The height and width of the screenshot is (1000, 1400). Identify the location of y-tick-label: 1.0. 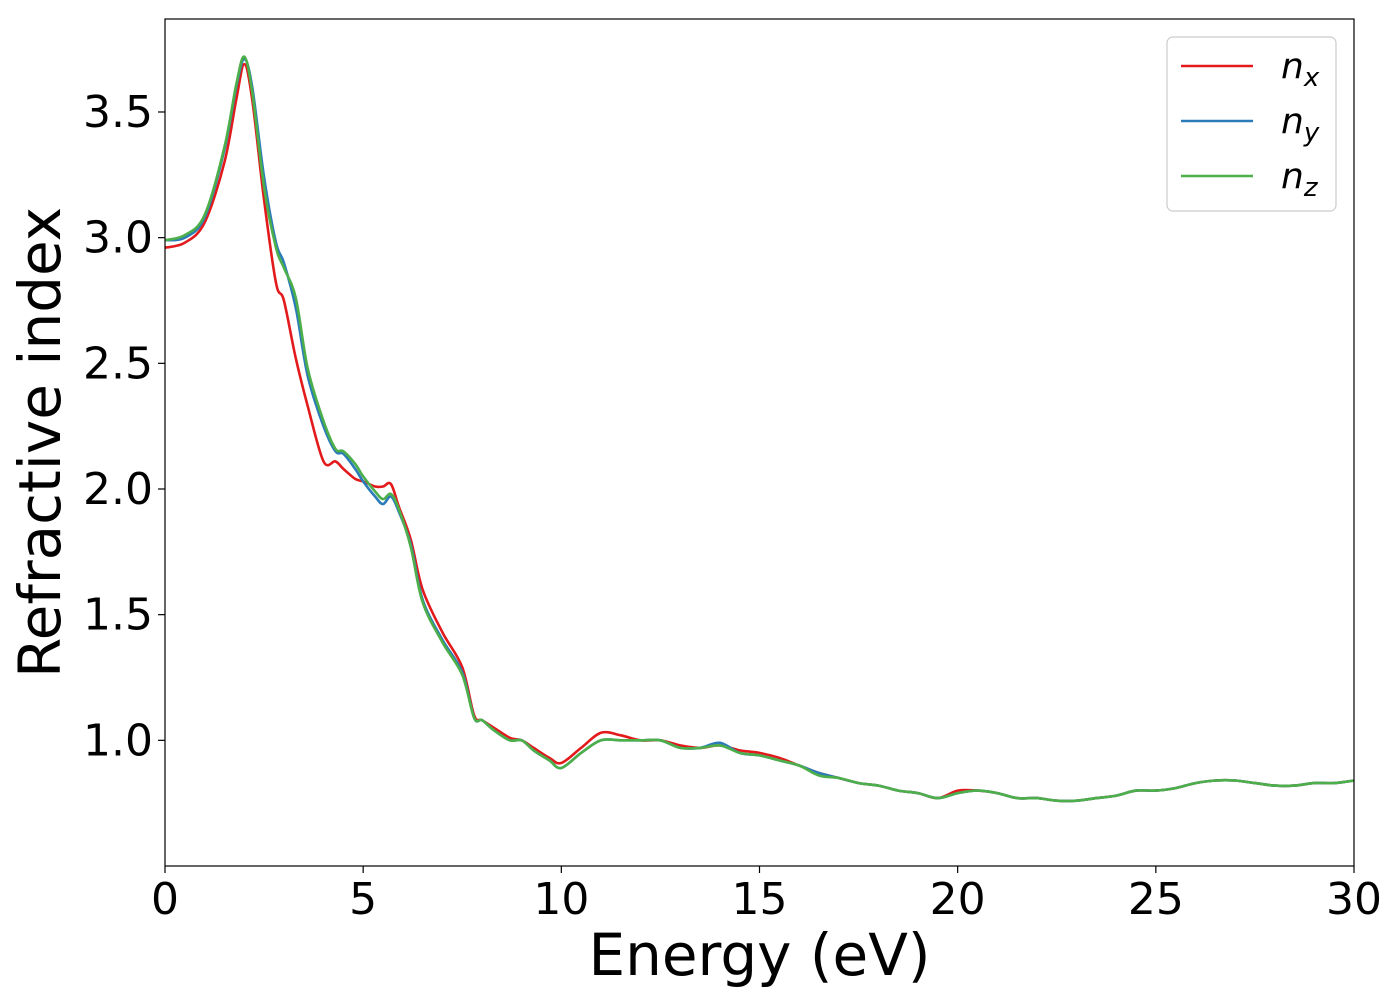
(118, 740).